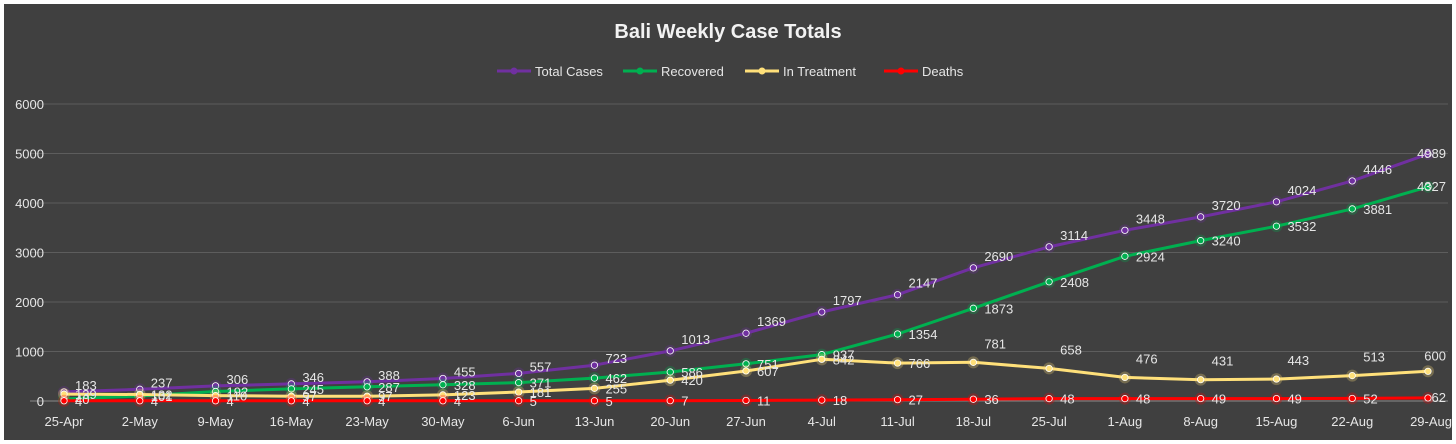 The image size is (1456, 444). I want to click on data-label: 2147, so click(923, 283).